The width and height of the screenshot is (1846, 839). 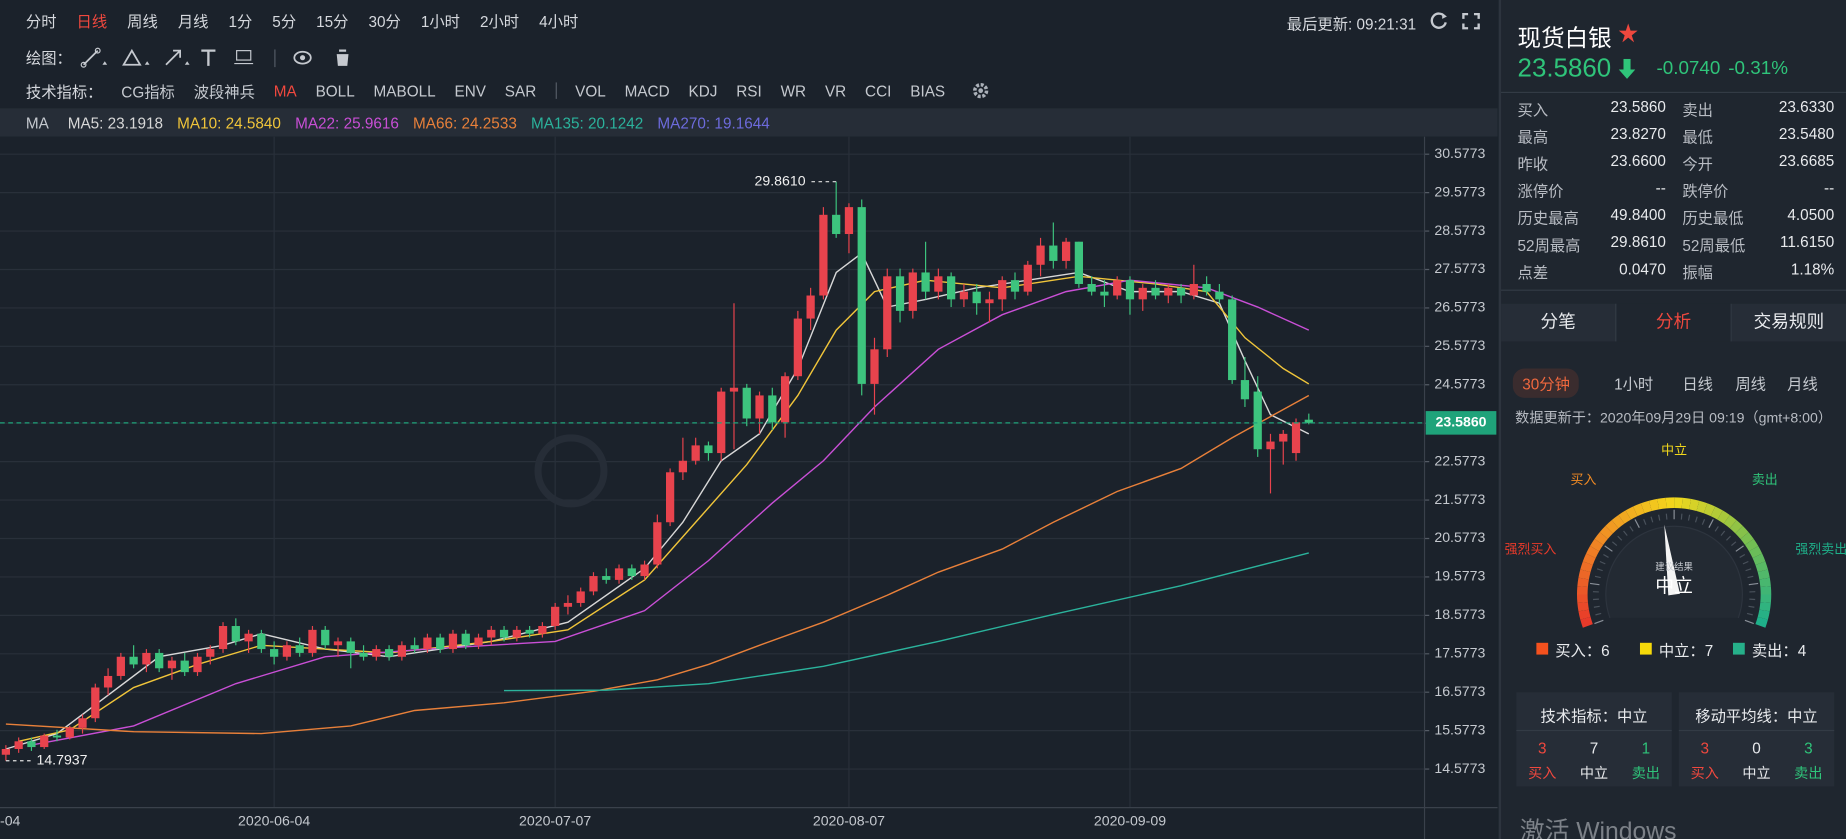 What do you see at coordinates (499, 21) in the screenshot?
I see `period-tab: 2小时` at bounding box center [499, 21].